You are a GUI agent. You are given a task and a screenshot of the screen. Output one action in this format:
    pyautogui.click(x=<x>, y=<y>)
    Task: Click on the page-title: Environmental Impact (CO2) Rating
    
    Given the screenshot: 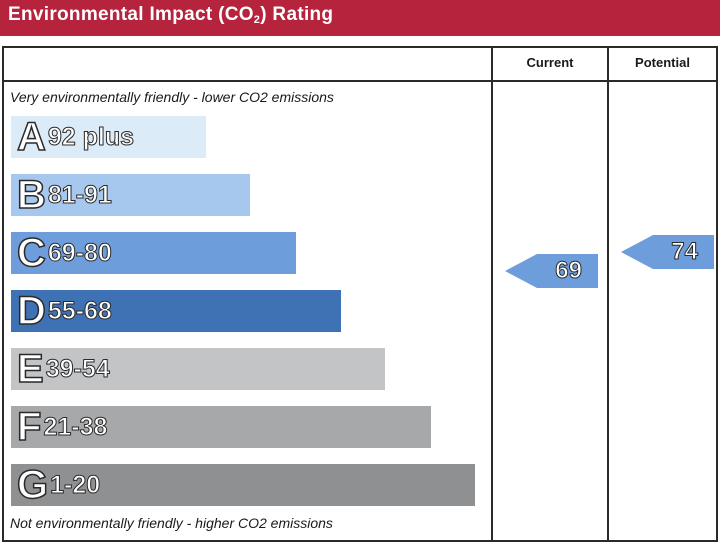 What is the action you would take?
    pyautogui.click(x=171, y=15)
    